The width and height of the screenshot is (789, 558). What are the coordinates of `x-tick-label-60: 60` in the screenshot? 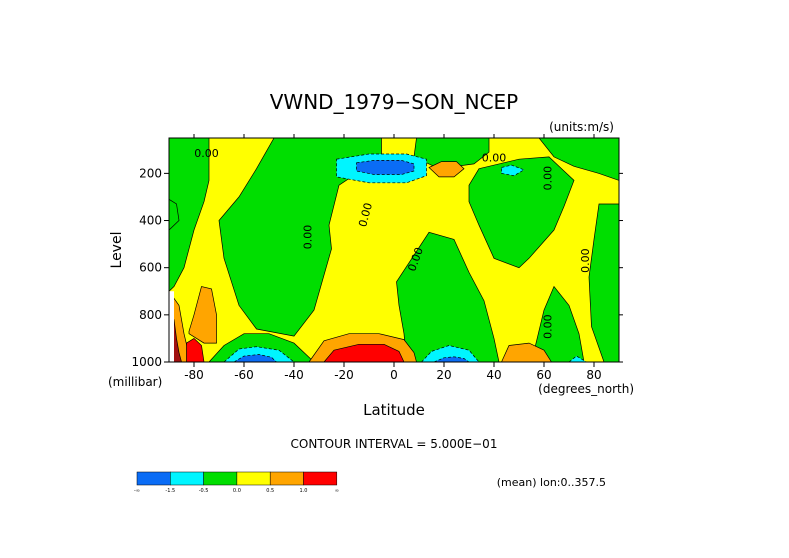 It's located at (543, 375).